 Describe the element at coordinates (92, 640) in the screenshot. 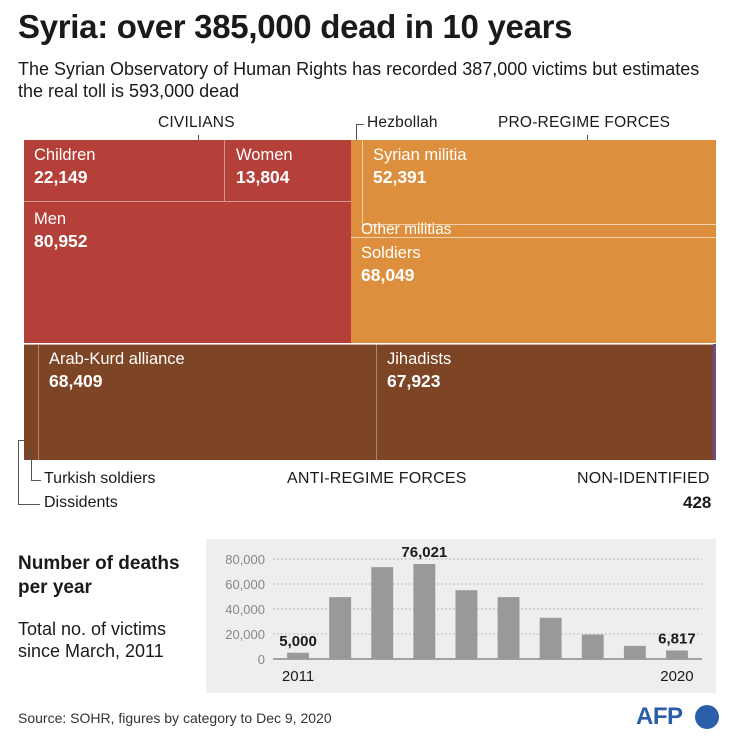

I see `total-victims-text: Total no. of victims since March, 2011` at that location.